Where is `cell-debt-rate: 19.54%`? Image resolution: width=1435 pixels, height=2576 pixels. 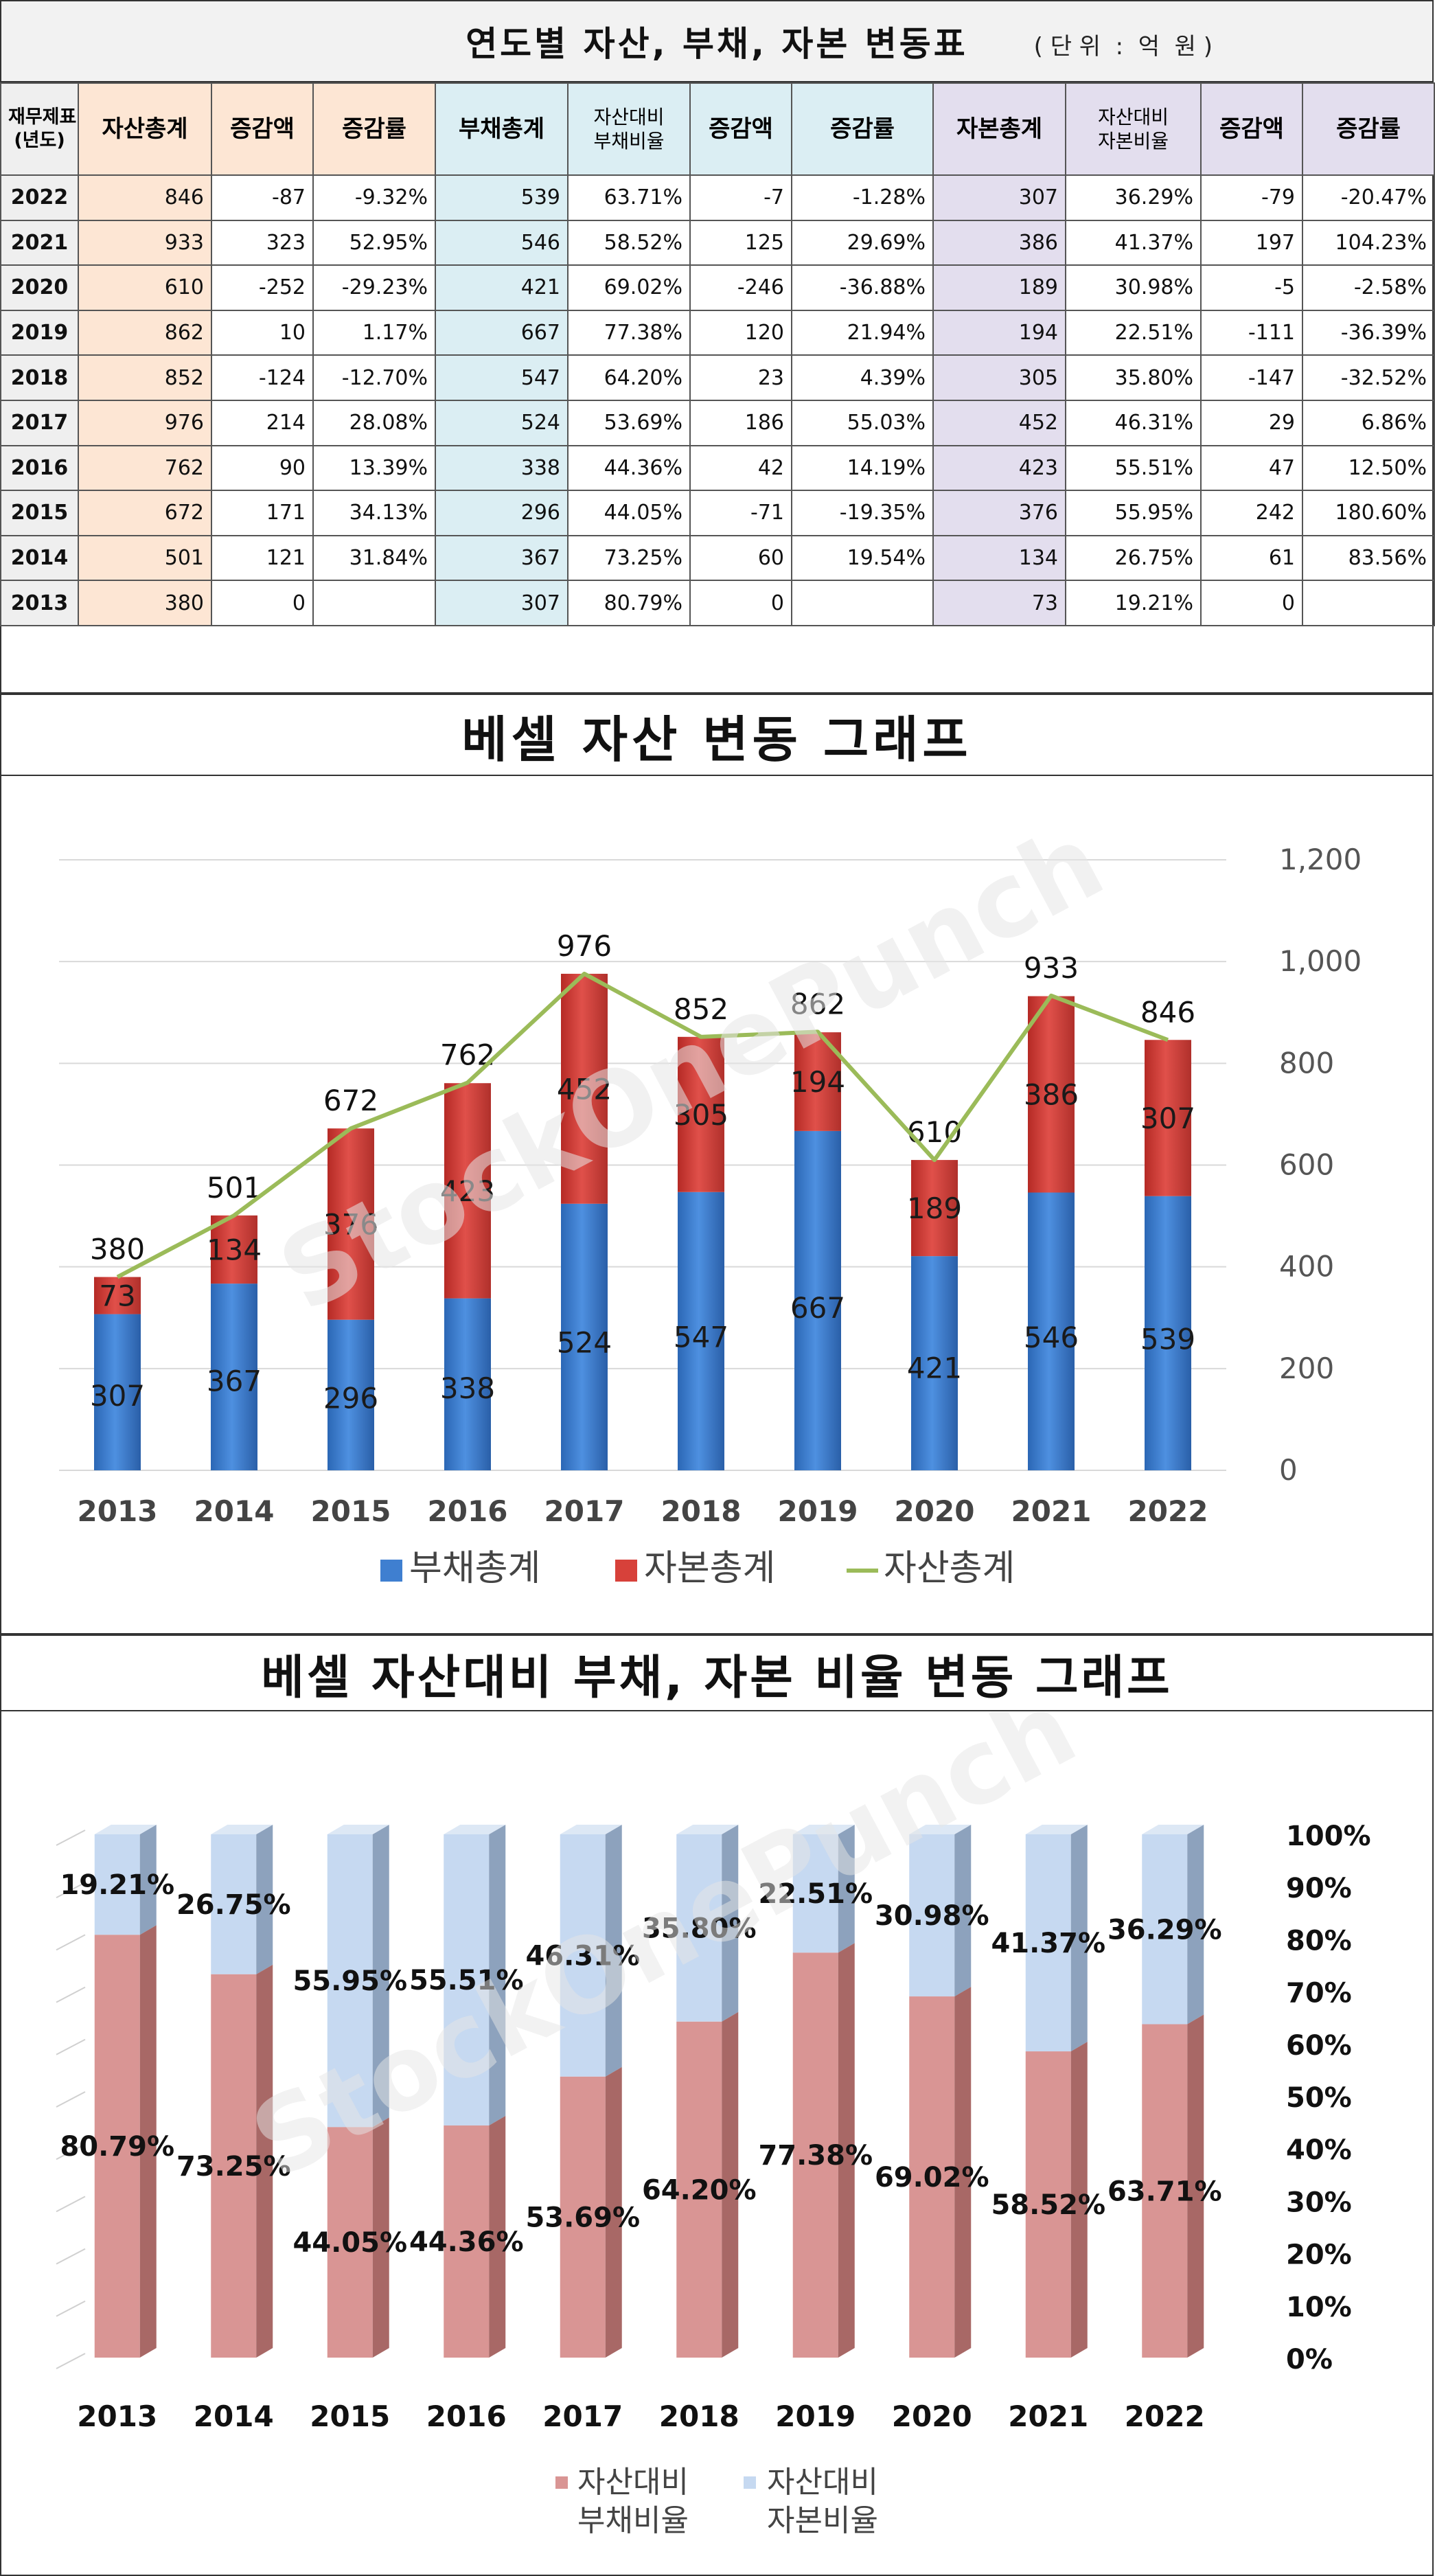 cell-debt-rate: 19.54% is located at coordinates (862, 558).